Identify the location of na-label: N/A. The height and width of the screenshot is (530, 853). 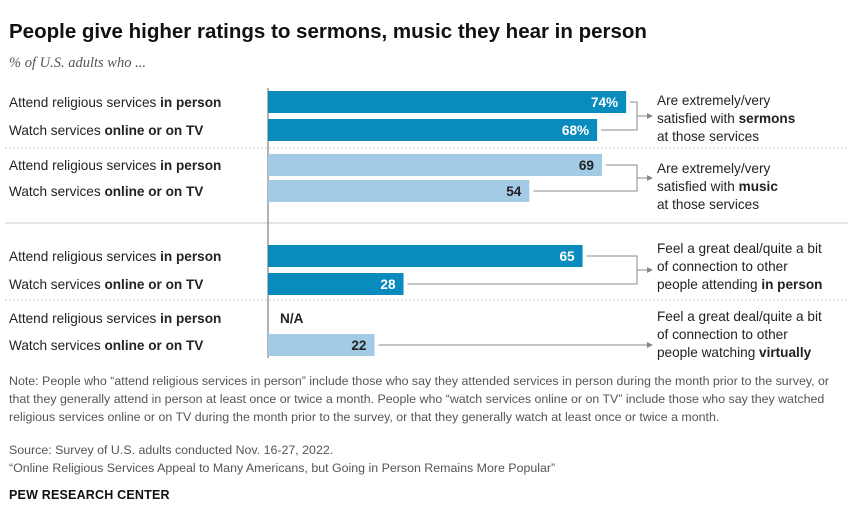
(292, 318).